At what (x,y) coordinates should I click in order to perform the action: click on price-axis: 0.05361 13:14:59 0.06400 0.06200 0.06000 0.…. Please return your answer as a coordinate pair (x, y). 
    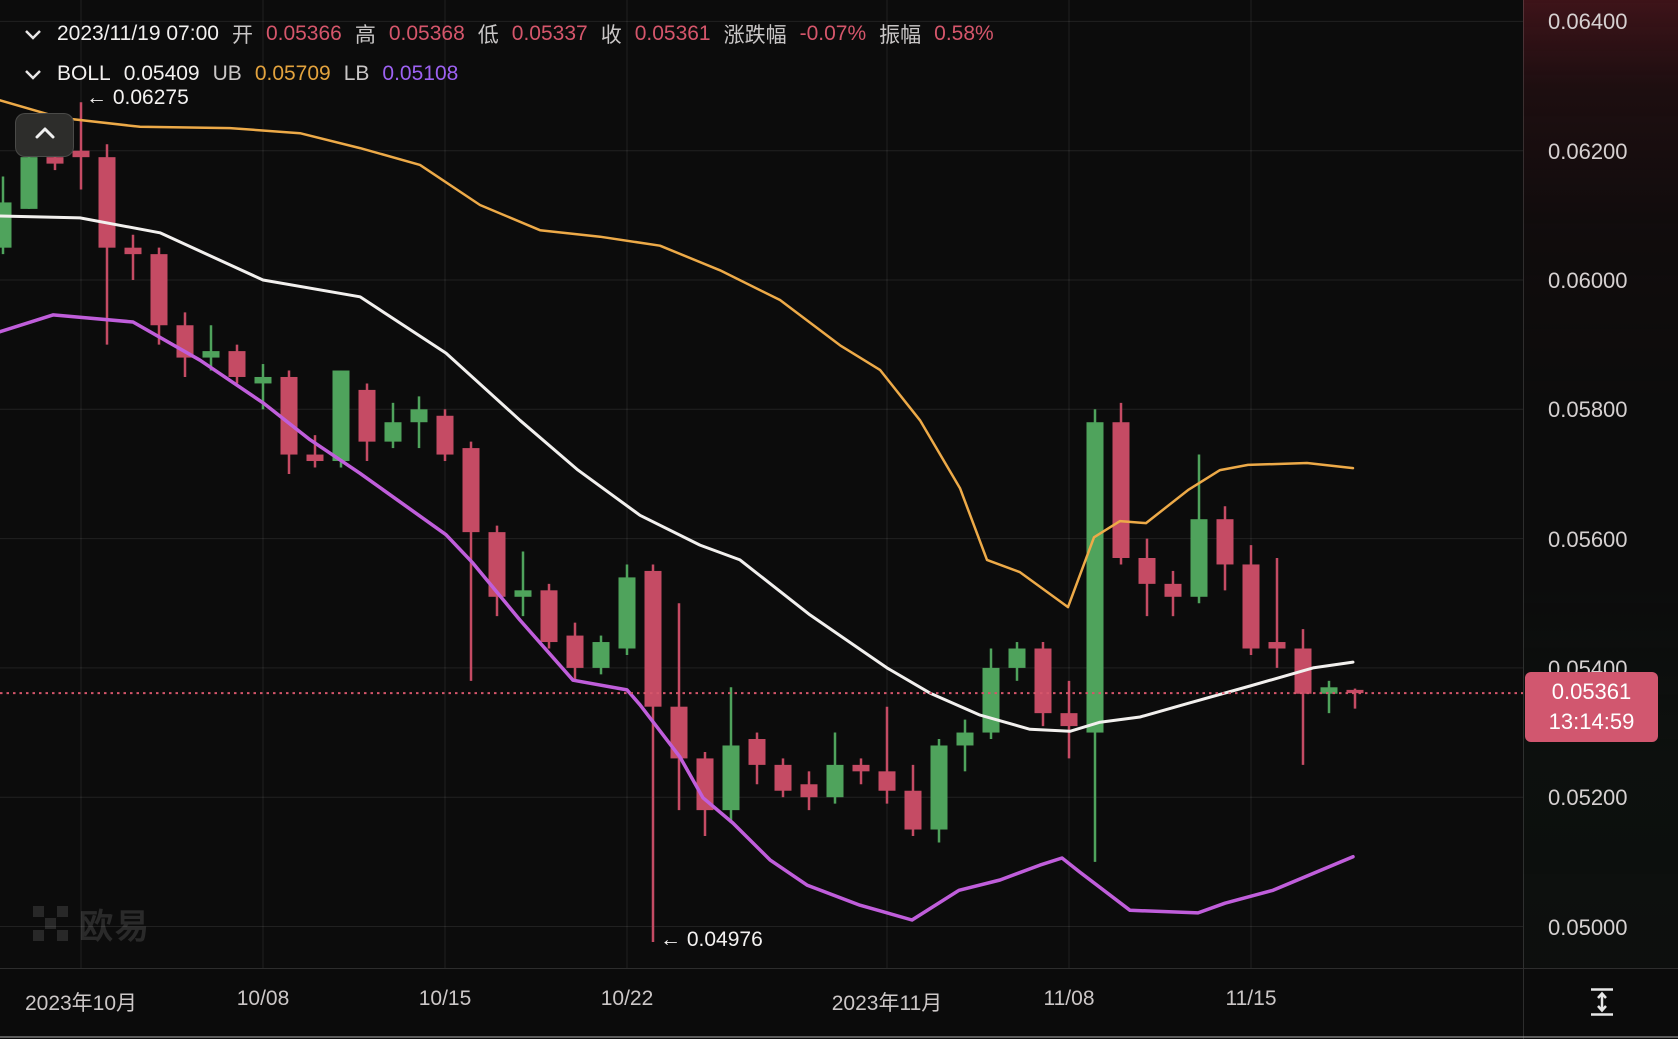
    Looking at the image, I should click on (1600, 484).